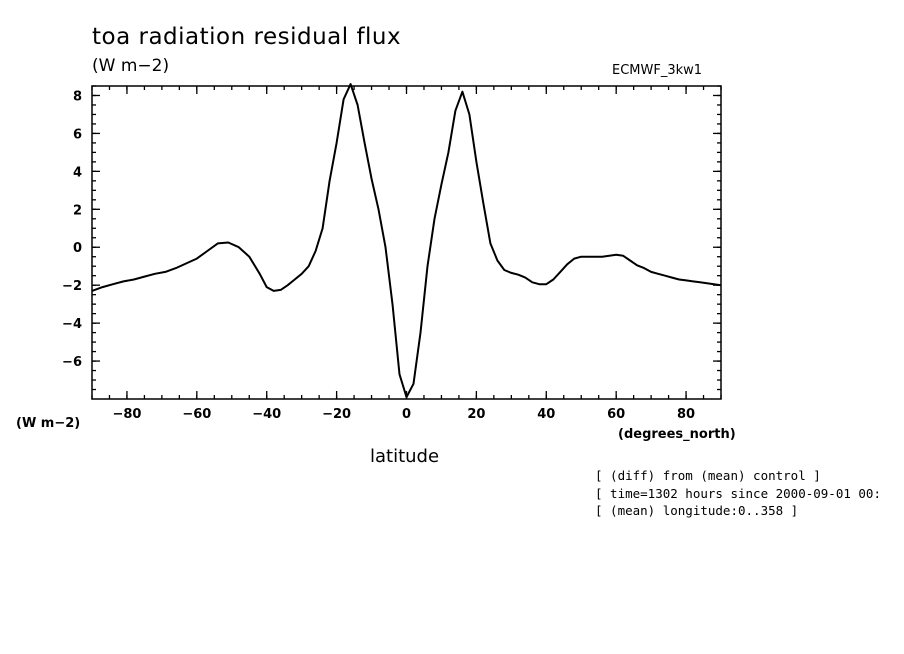  What do you see at coordinates (196, 414) in the screenshot?
I see `x-tick-label: −60` at bounding box center [196, 414].